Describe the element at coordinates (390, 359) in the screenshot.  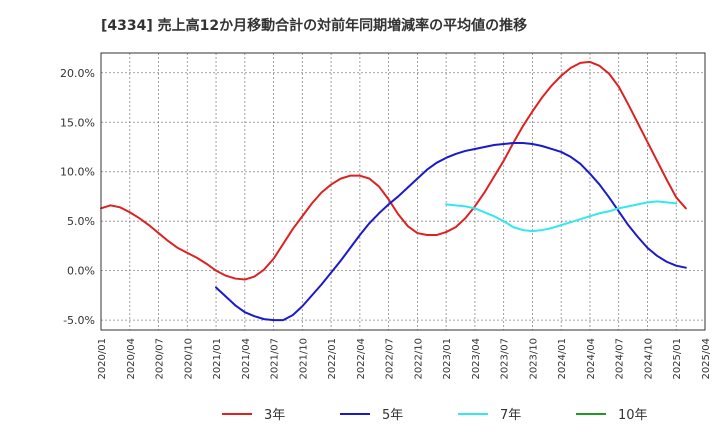
I see `x-tick-label: 2022/07` at that location.